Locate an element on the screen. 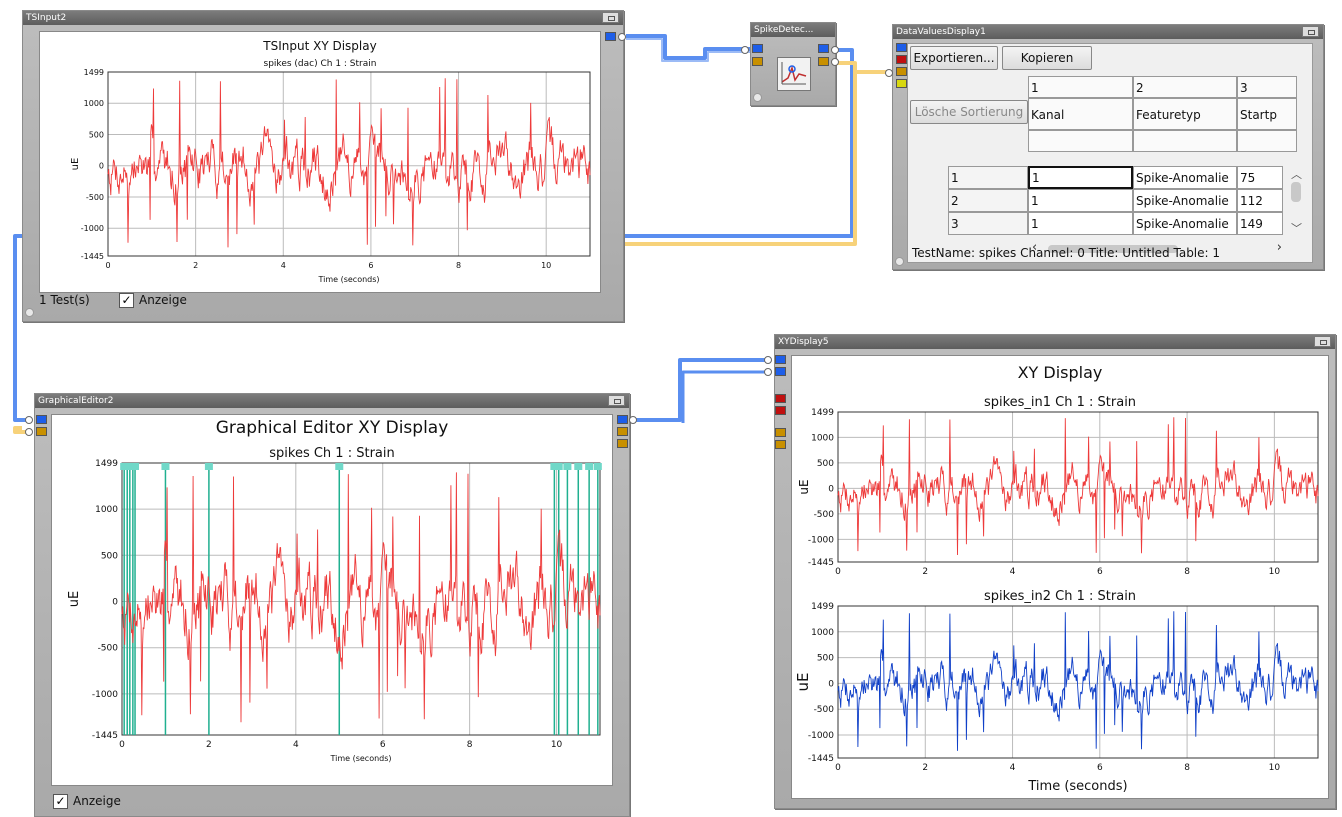  graphical-titlebar: GraphicalEditor2 is located at coordinates (332, 401).